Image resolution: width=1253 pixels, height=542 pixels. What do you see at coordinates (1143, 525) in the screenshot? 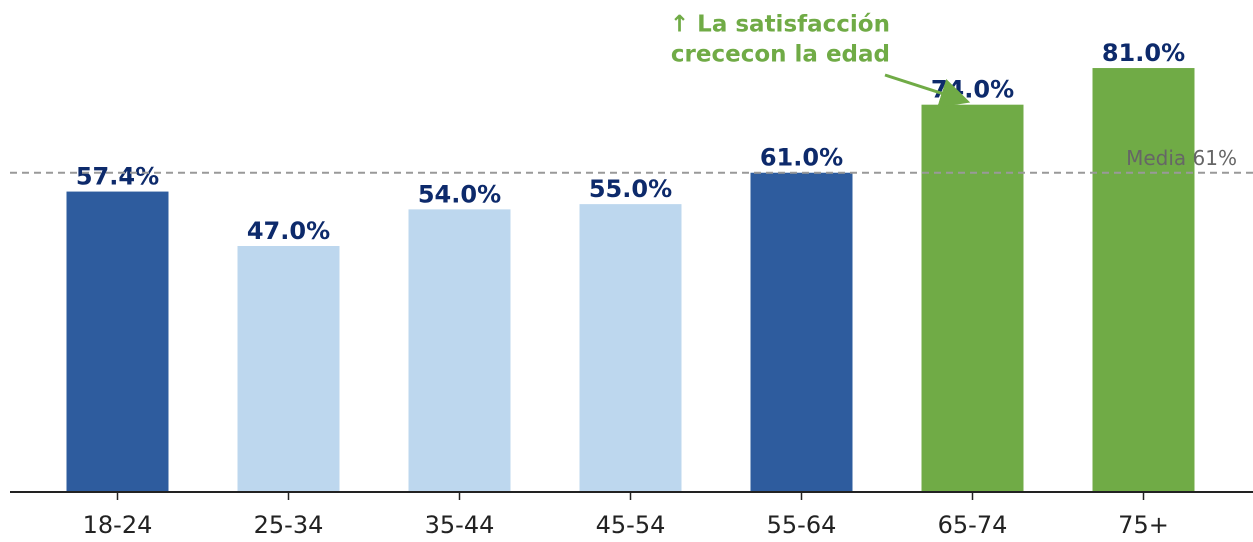
I see `x-tick-label: 75+` at bounding box center [1143, 525].